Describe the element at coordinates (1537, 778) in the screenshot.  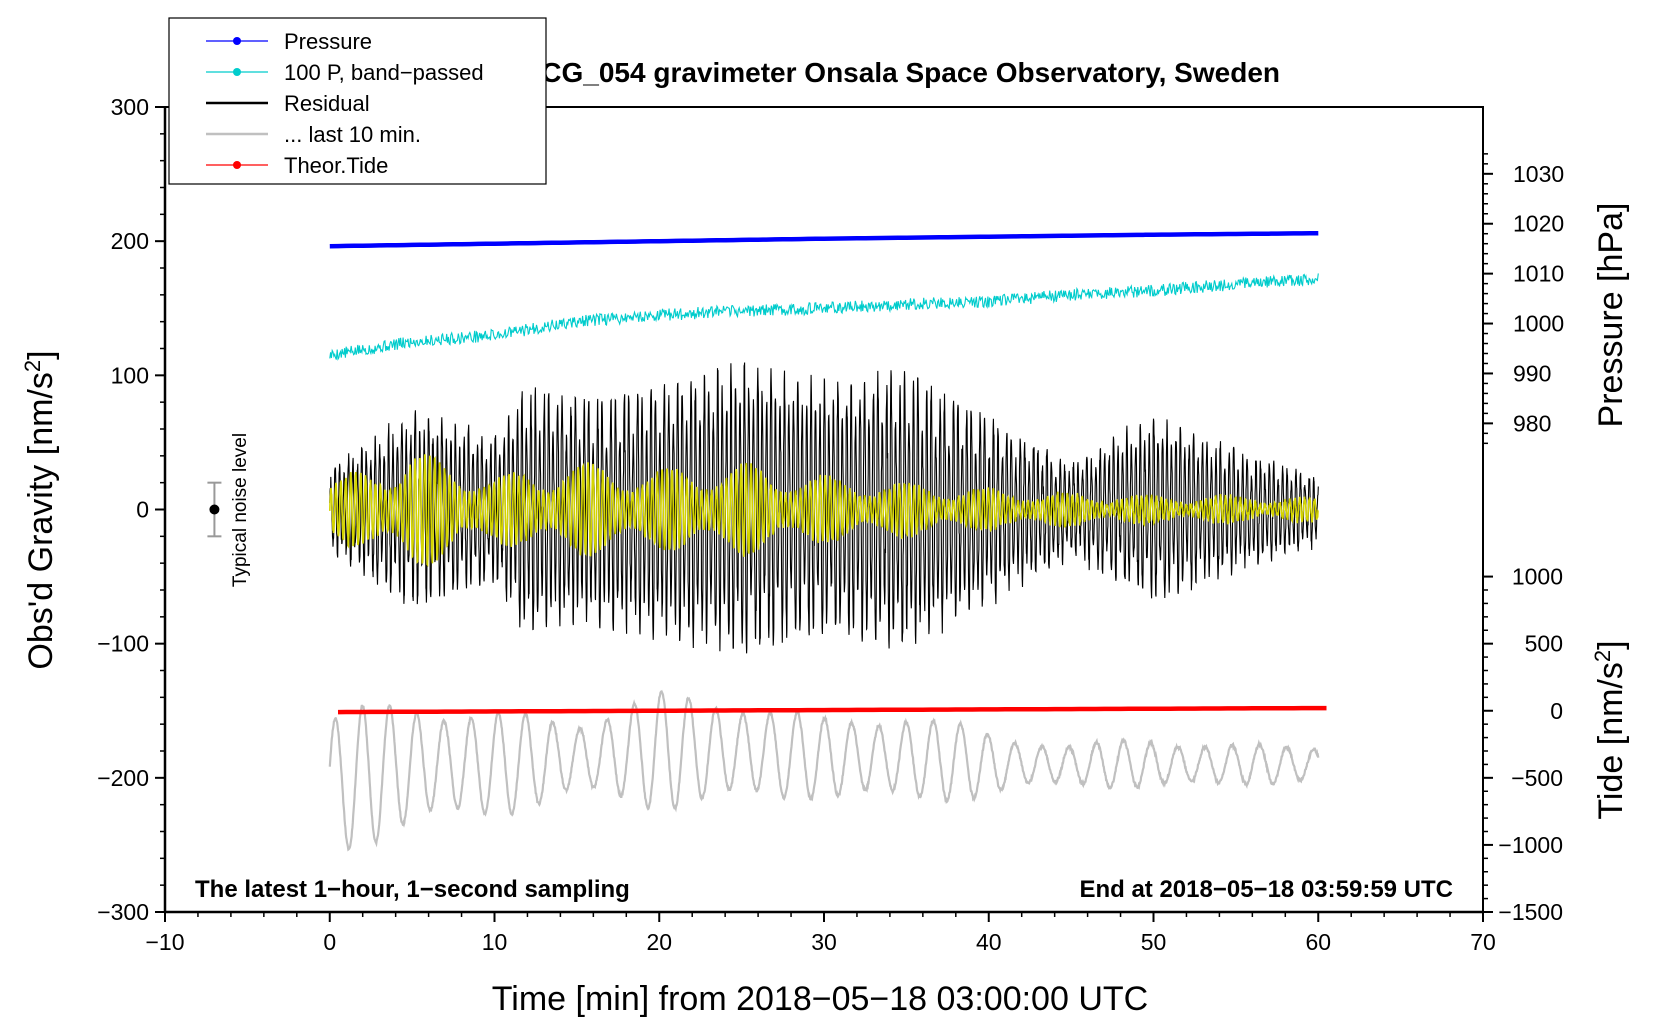
I see `tide-tick-label: −500` at that location.